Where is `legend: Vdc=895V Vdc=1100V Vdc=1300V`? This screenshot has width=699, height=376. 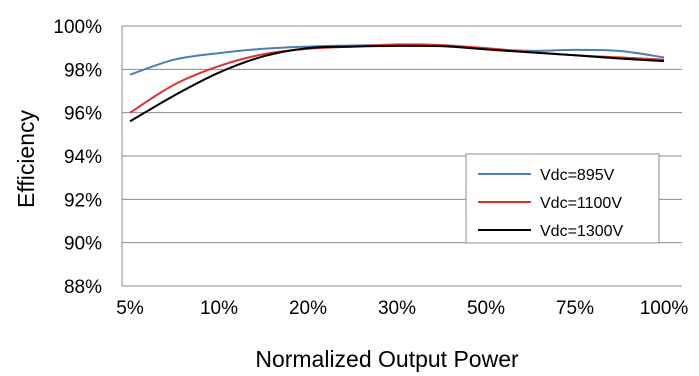
legend: Vdc=895V Vdc=1100V Vdc=1300V is located at coordinates (562, 198).